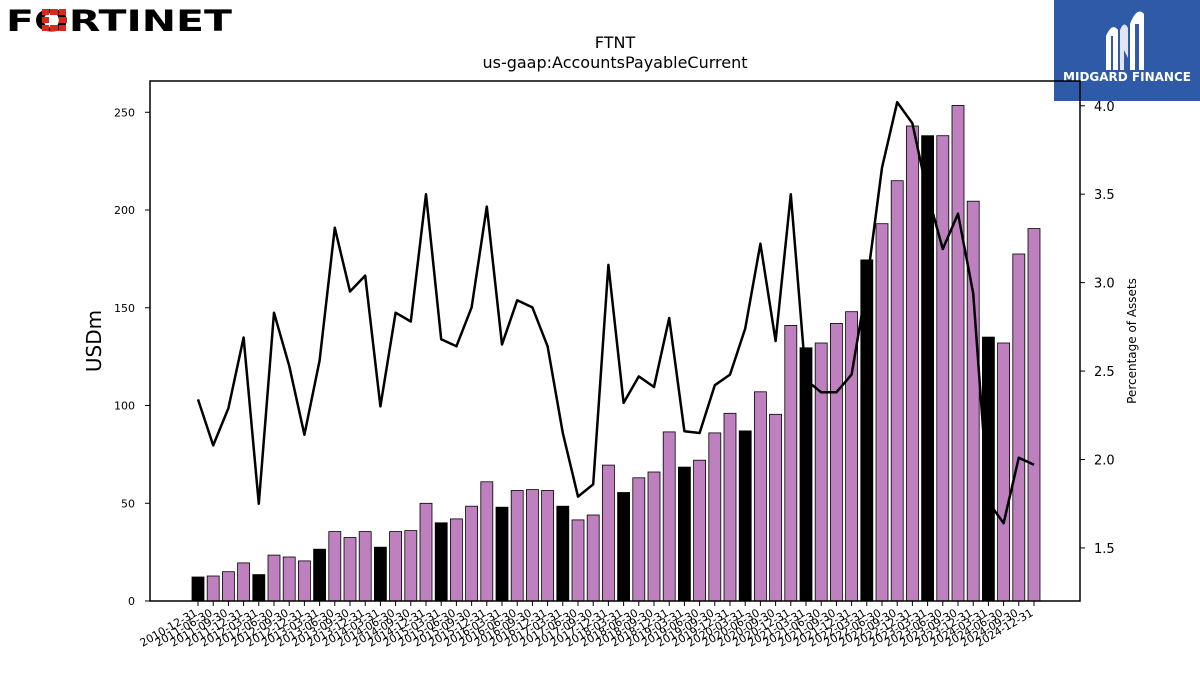 The height and width of the screenshot is (675, 1200). What do you see at coordinates (54, 20) in the screenshot?
I see `fortinet-logo-grid-icon` at bounding box center [54, 20].